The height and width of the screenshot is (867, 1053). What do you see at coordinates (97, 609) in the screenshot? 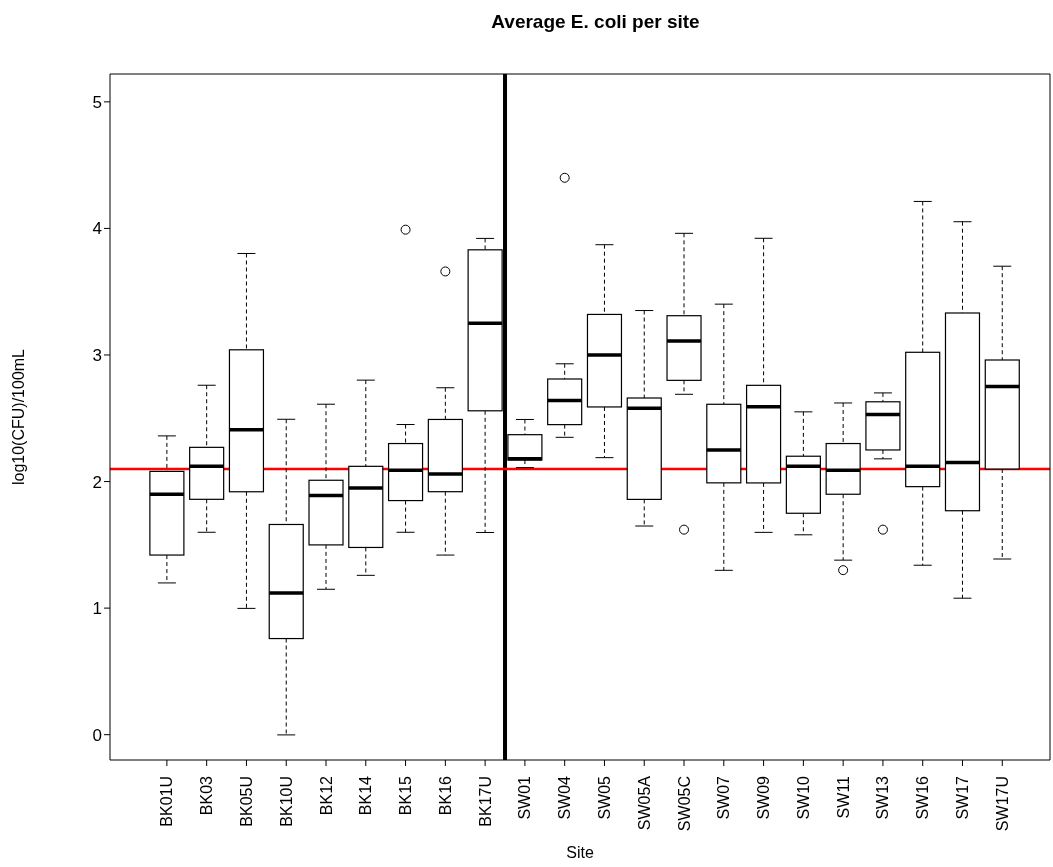
I see `y-tick-label: 1` at bounding box center [97, 609].